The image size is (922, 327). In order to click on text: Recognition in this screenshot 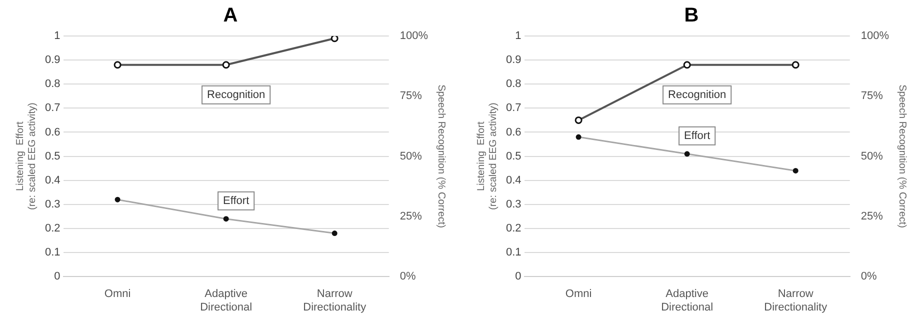, I will do `click(236, 94)`.